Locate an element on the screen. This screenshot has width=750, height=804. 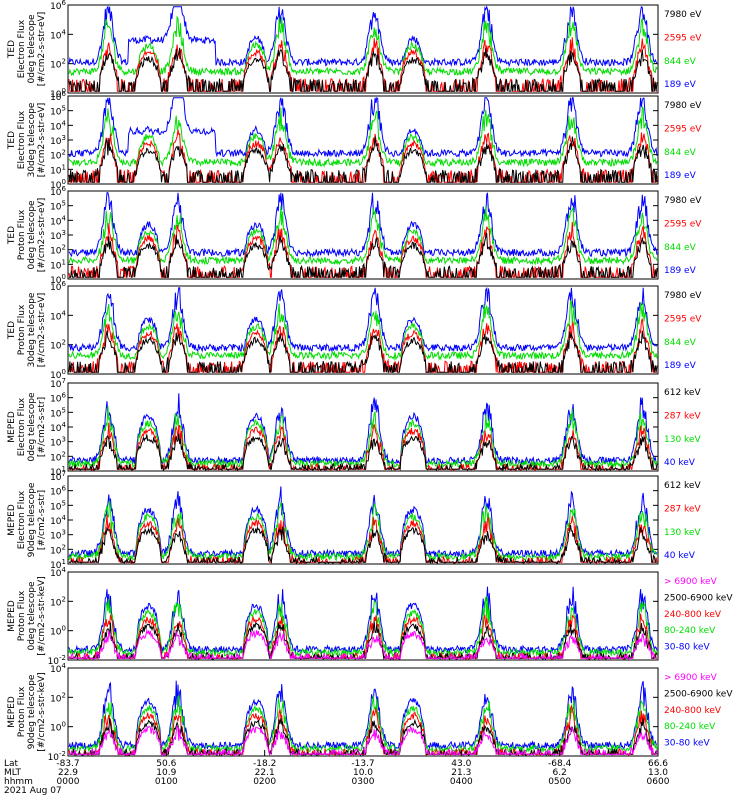
x-tick-label: 0100 is located at coordinates (166, 782).